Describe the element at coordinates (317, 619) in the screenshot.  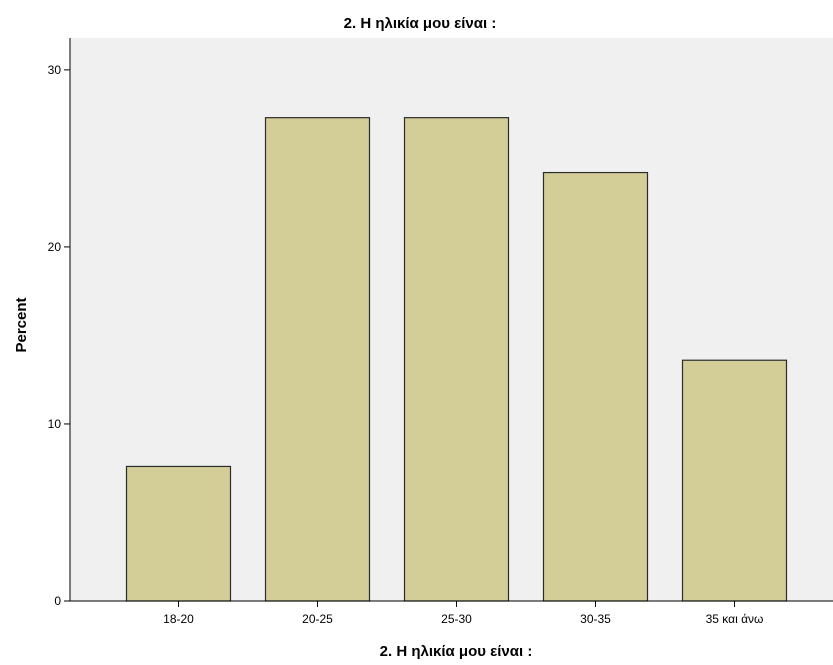
I see `x-tick-label-20-25: 20-25` at that location.